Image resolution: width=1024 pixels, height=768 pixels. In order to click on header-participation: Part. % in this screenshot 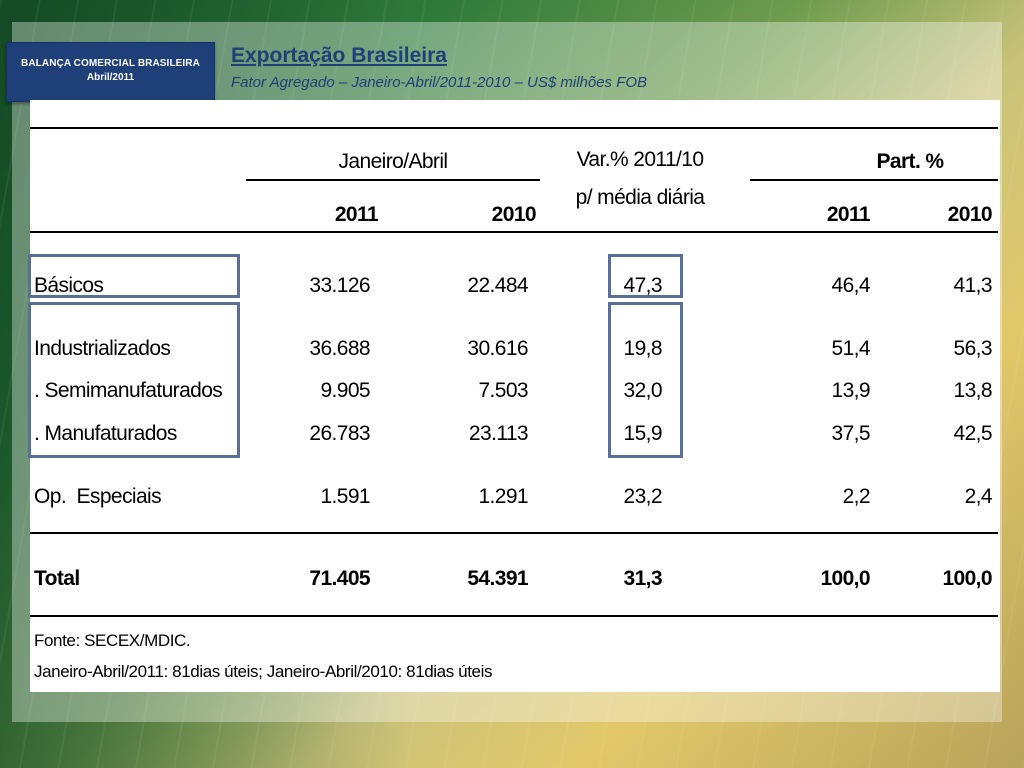, I will do `click(910, 161)`.